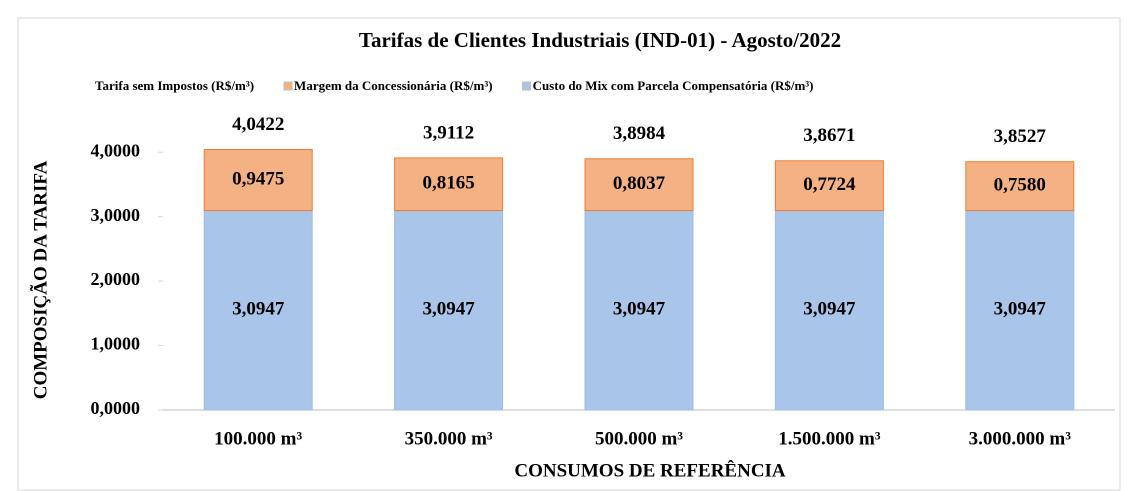  What do you see at coordinates (639, 438) in the screenshot?
I see `x-tick-label: 500.000 m³` at bounding box center [639, 438].